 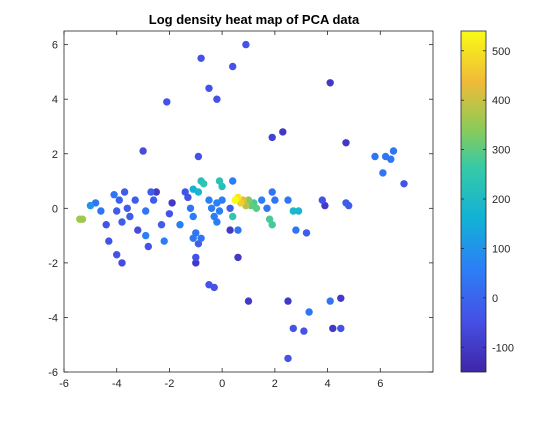 What do you see at coordinates (222, 384) in the screenshot?
I see `x-tick-label: 0` at bounding box center [222, 384].